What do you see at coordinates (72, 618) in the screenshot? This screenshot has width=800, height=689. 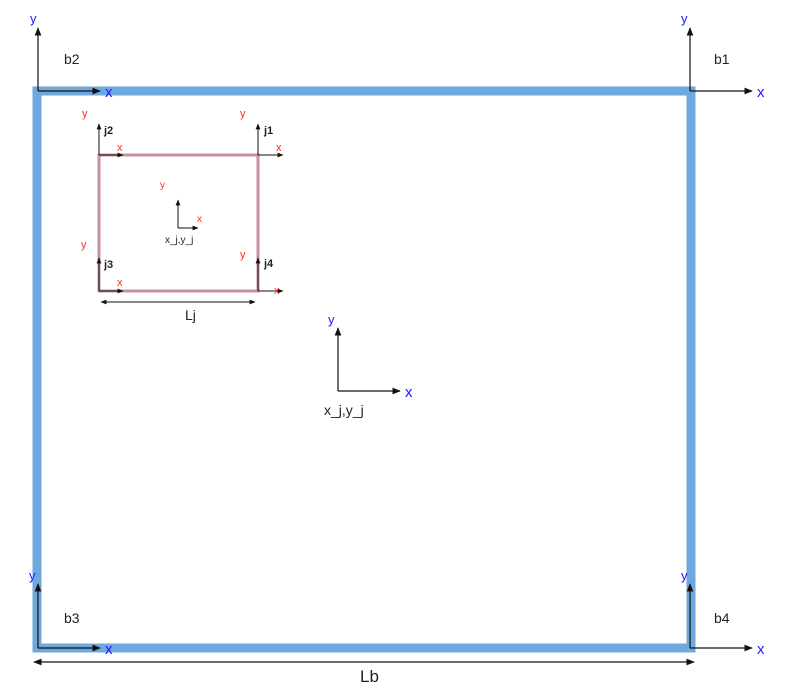 I see `b3-label: b3` at bounding box center [72, 618].